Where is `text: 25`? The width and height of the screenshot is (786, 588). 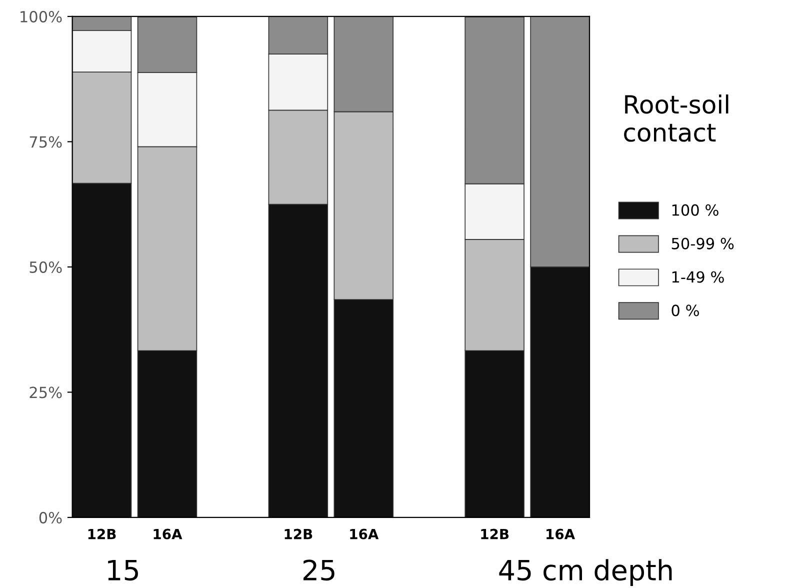
text: 25 is located at coordinates (318, 570).